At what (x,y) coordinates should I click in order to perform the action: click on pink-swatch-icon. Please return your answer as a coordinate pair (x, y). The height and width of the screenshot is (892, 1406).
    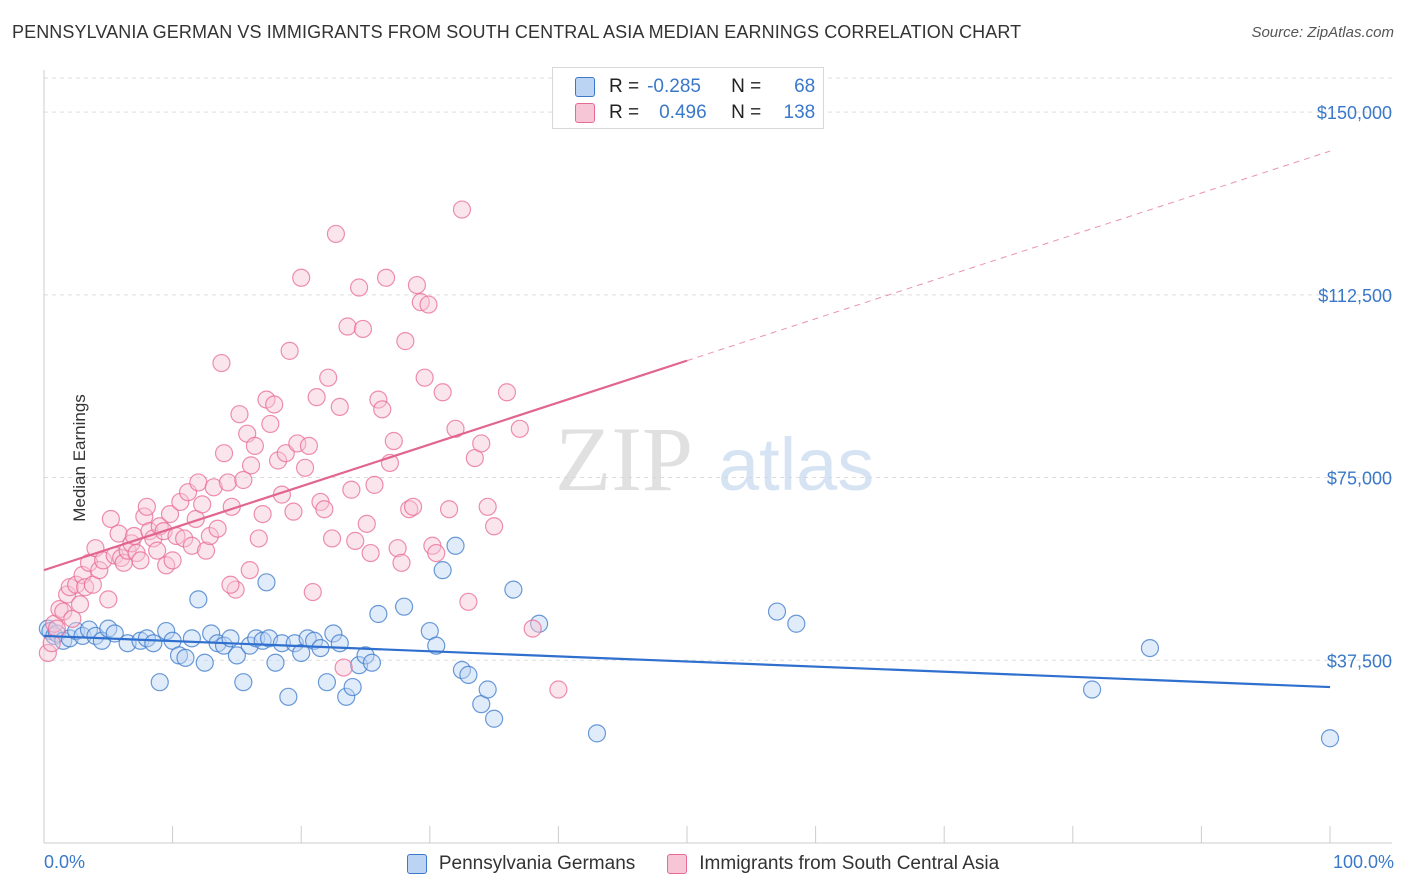
    Looking at the image, I should click on (677, 864).